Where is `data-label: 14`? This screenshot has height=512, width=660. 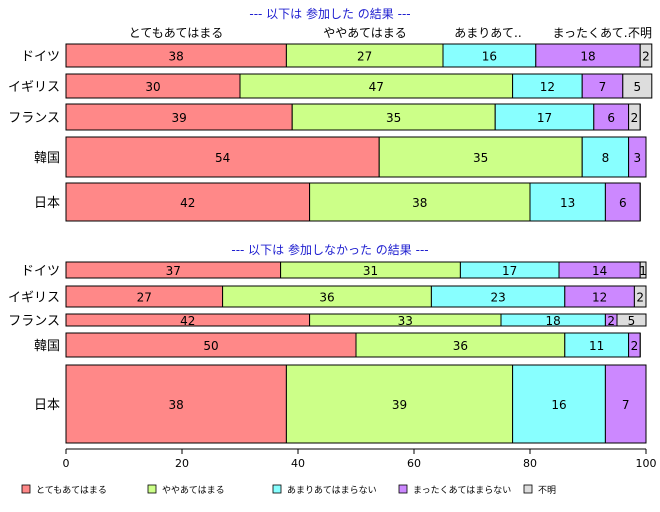 data-label: 14 is located at coordinates (599, 271).